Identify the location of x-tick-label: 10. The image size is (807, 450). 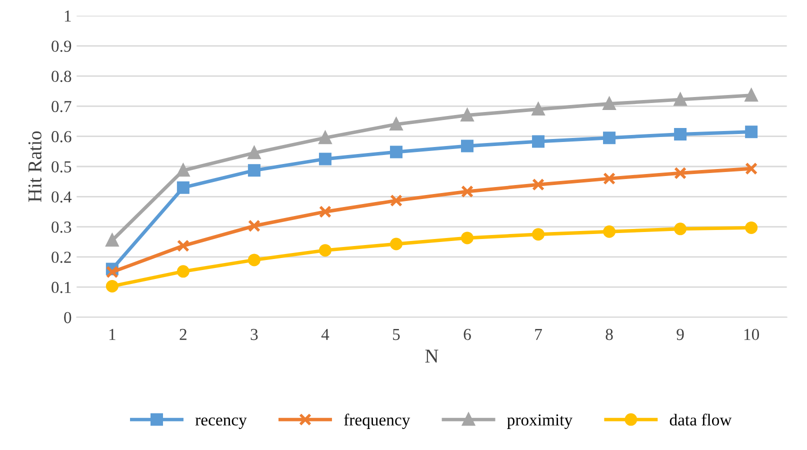
(752, 334).